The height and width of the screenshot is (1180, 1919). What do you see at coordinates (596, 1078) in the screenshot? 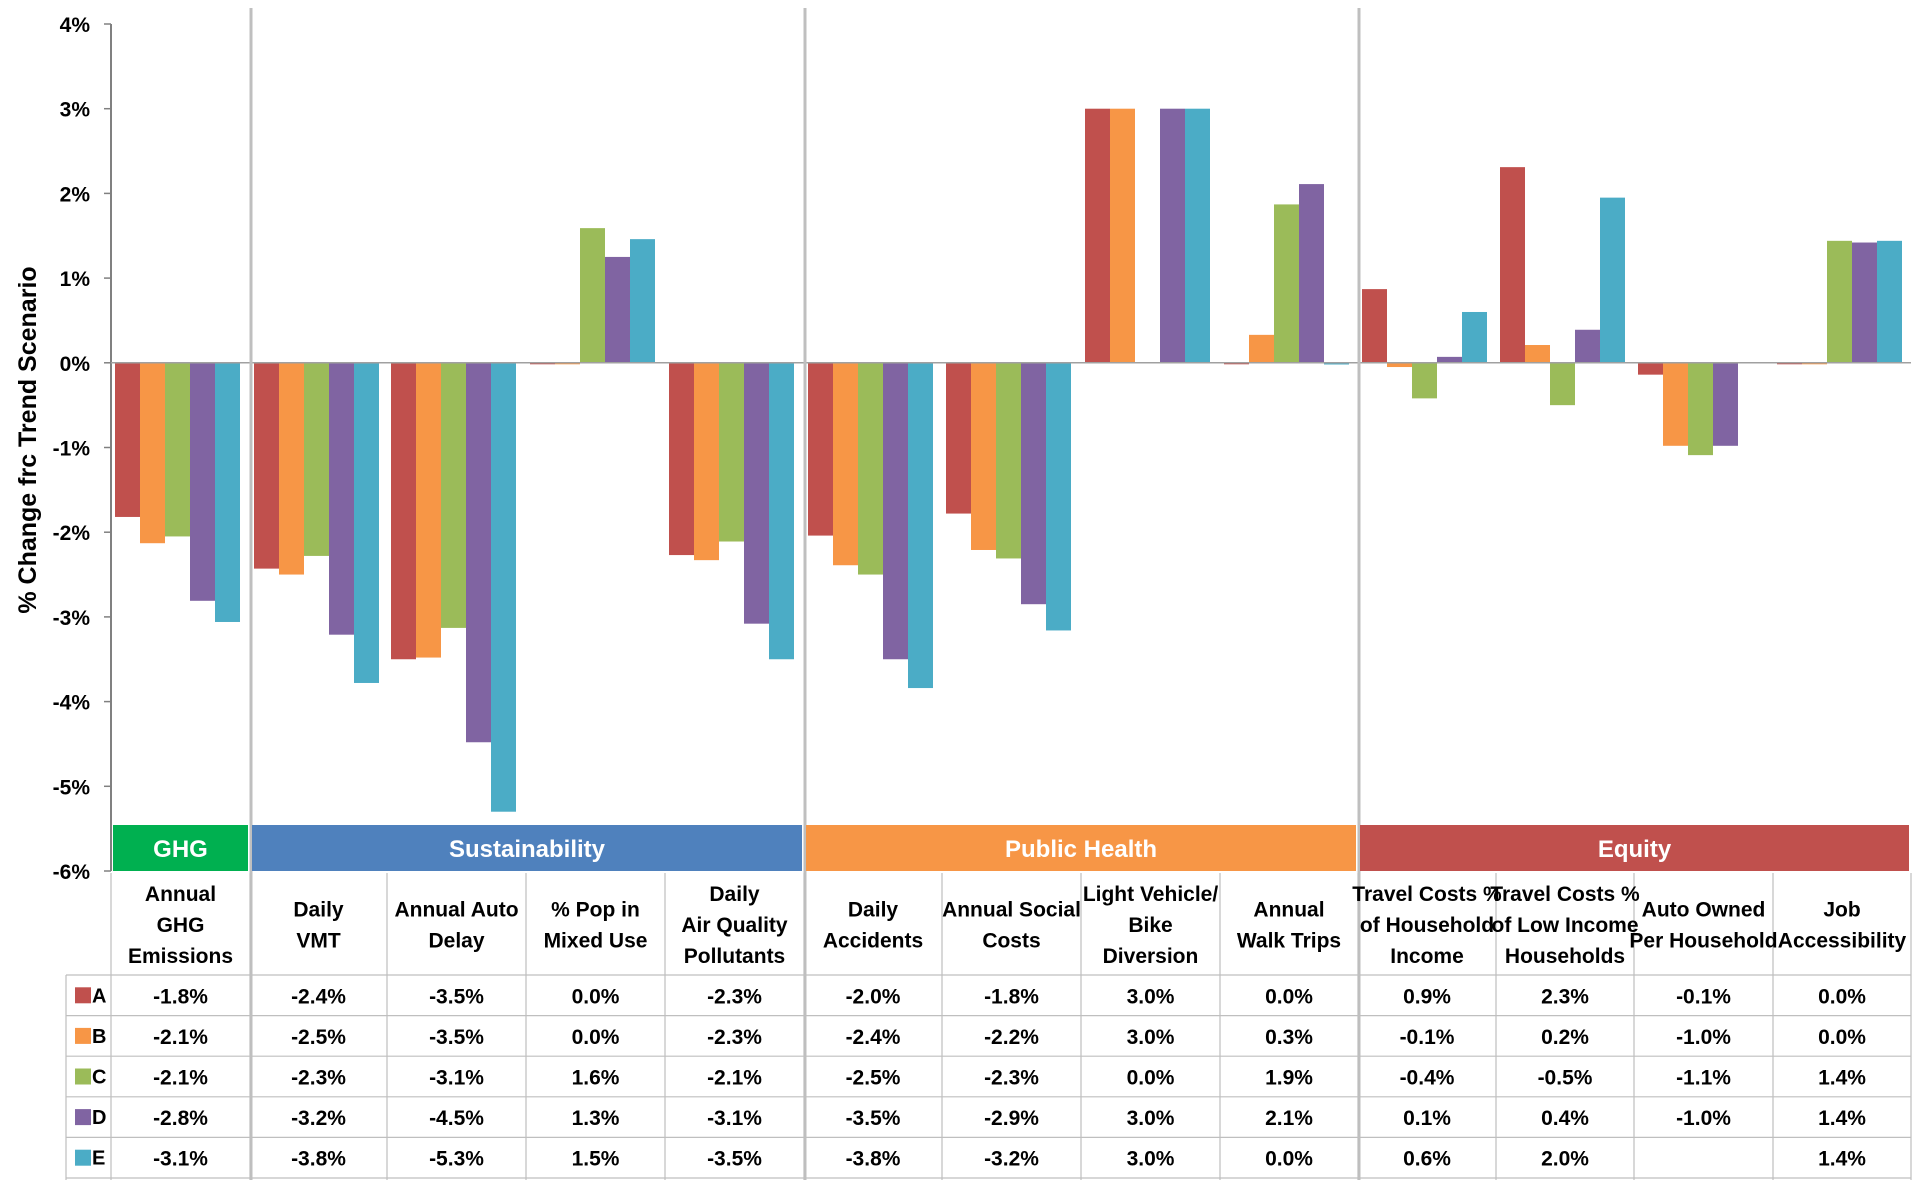
I see `data-label: 1.6%` at bounding box center [596, 1078].